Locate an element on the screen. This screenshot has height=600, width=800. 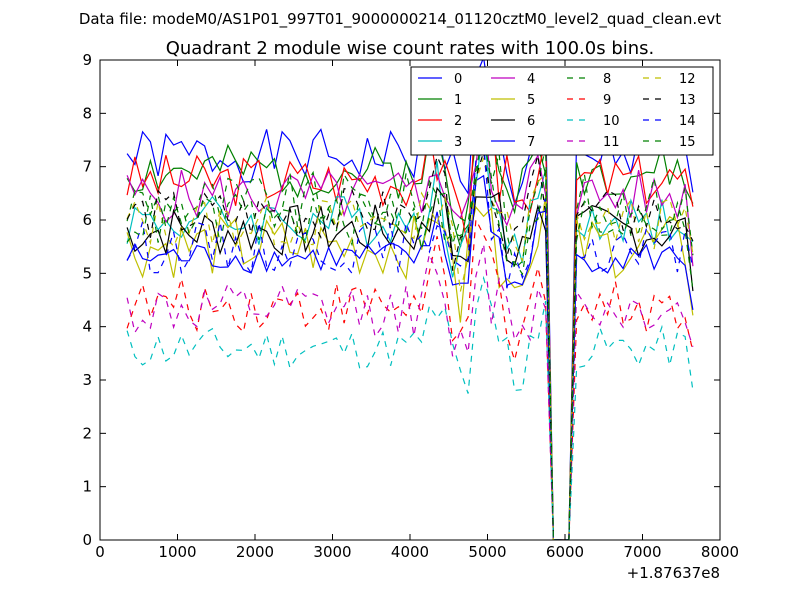
legend-label-1: 1 is located at coordinates (458, 100).